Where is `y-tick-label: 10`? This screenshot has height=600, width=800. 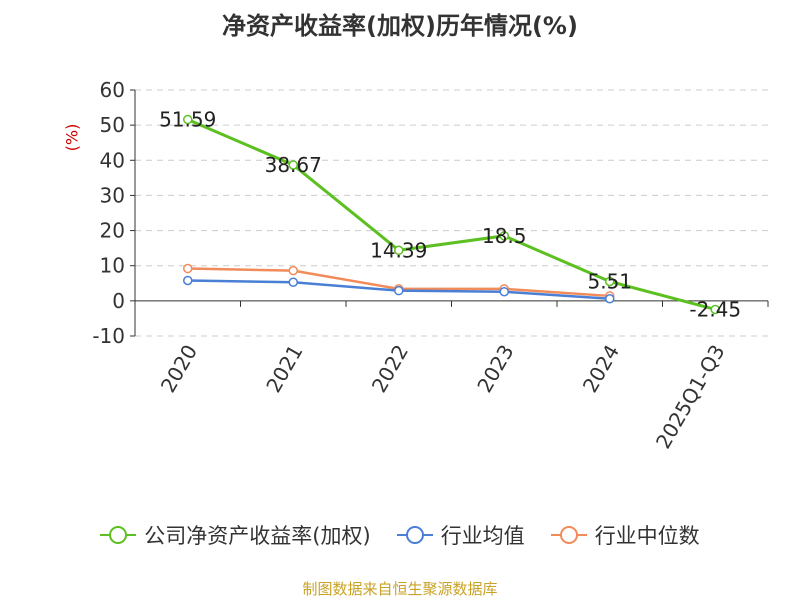 y-tick-label: 10 is located at coordinates (112, 266).